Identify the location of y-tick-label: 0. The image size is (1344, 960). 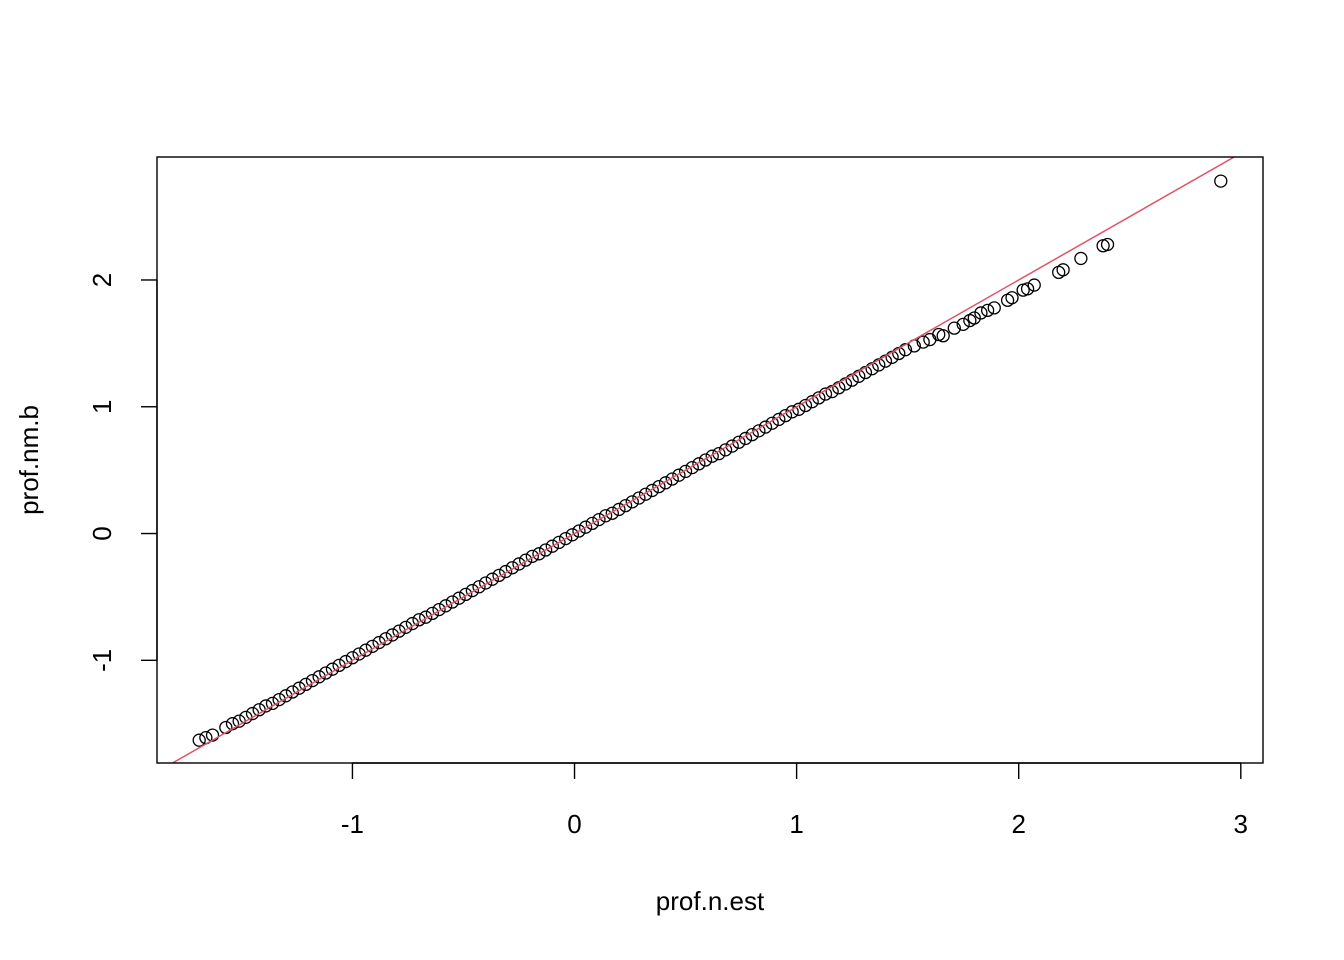
(102, 533).